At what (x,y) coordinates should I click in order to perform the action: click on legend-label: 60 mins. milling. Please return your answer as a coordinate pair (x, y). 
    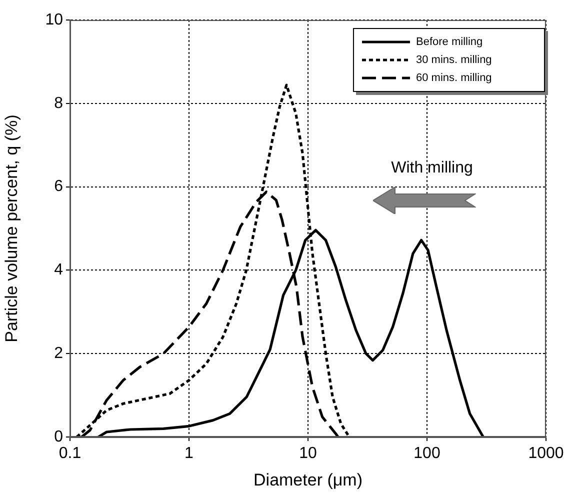
    Looking at the image, I should click on (454, 78).